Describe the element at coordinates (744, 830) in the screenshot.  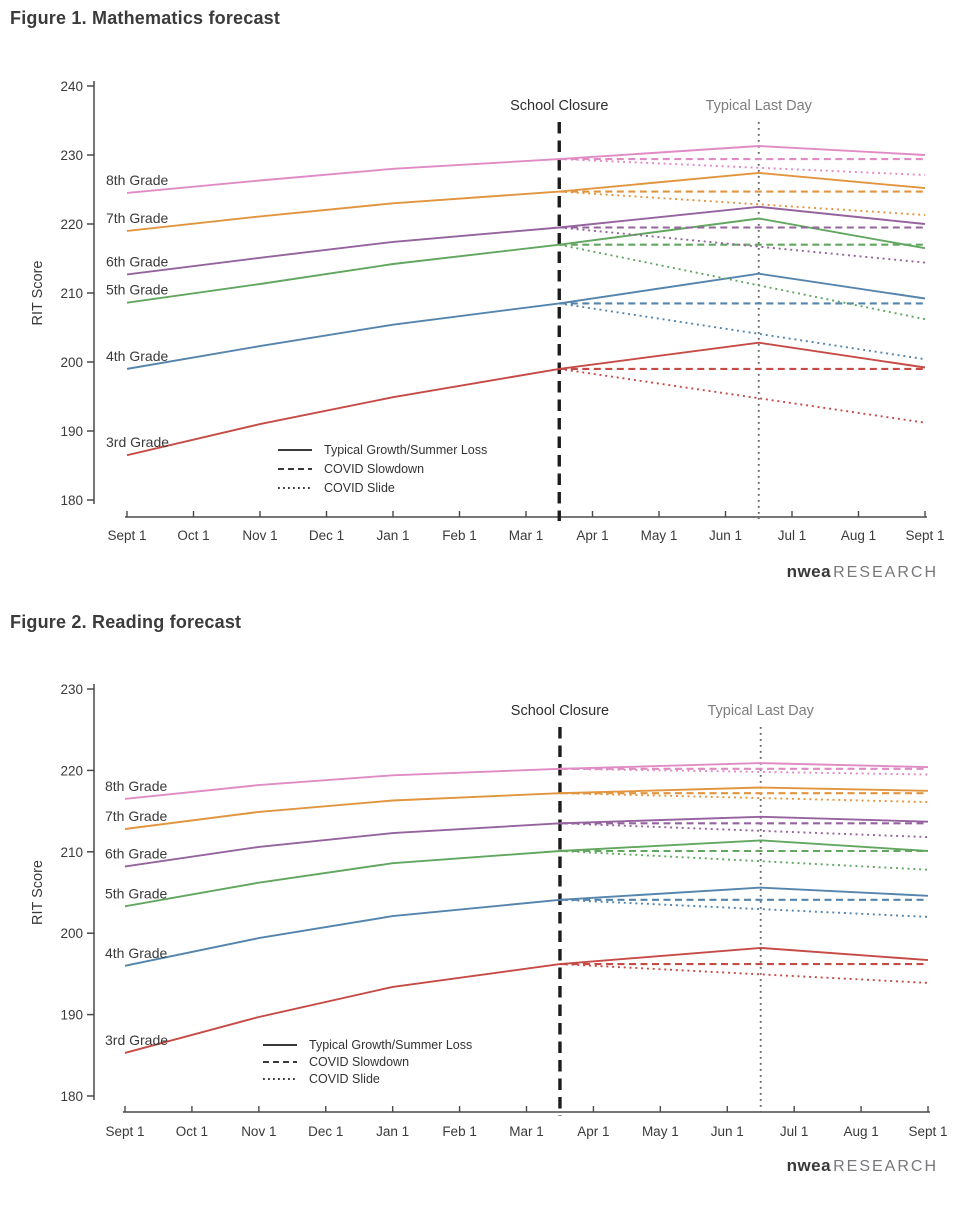
I see `line-6th-grade-covid-slide` at that location.